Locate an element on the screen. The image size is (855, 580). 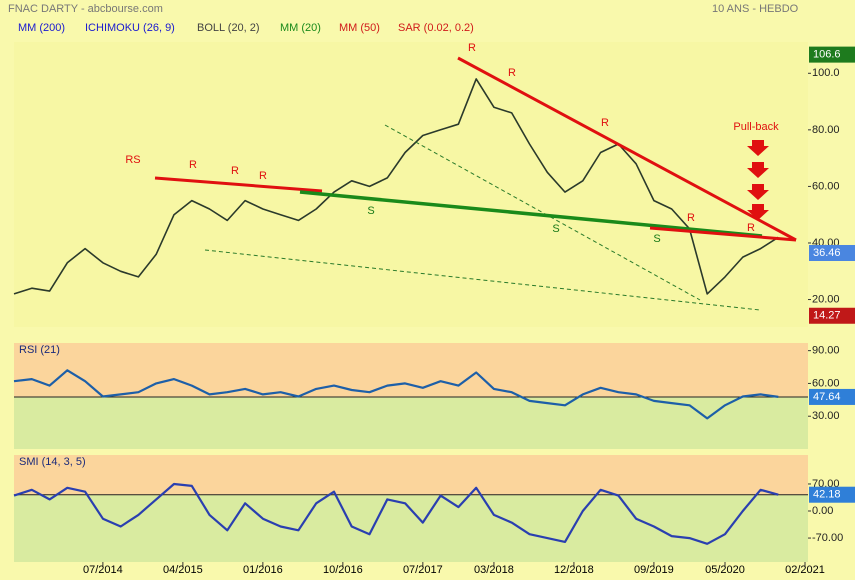
panel-title: RSI (21) is located at coordinates (39, 350).